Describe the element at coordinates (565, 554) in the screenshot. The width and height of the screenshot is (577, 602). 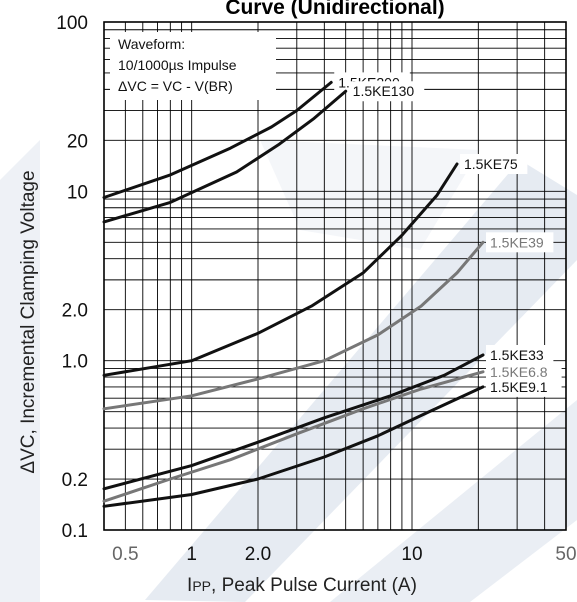
I see `x-tick-label: 50` at that location.